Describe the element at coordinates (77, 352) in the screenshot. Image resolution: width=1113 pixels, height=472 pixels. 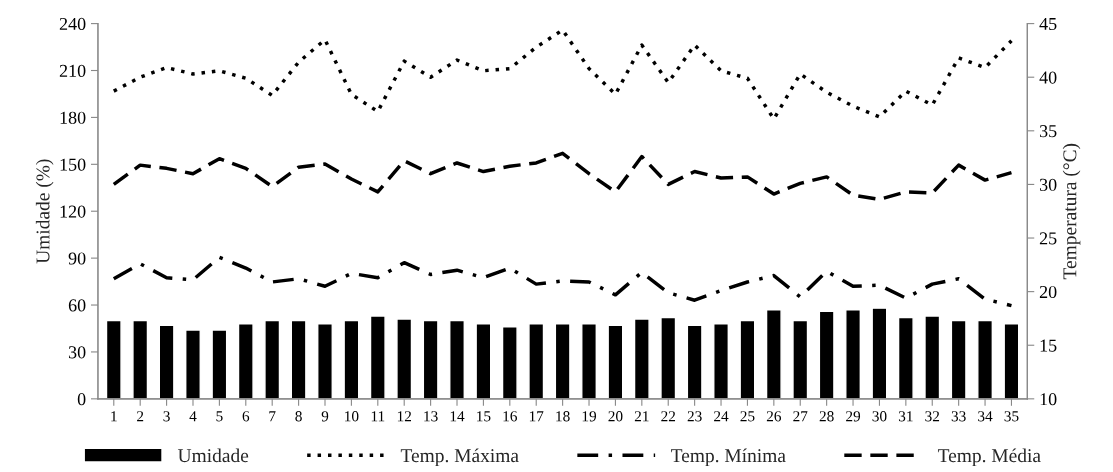
I see `y-tick-label: 30` at that location.